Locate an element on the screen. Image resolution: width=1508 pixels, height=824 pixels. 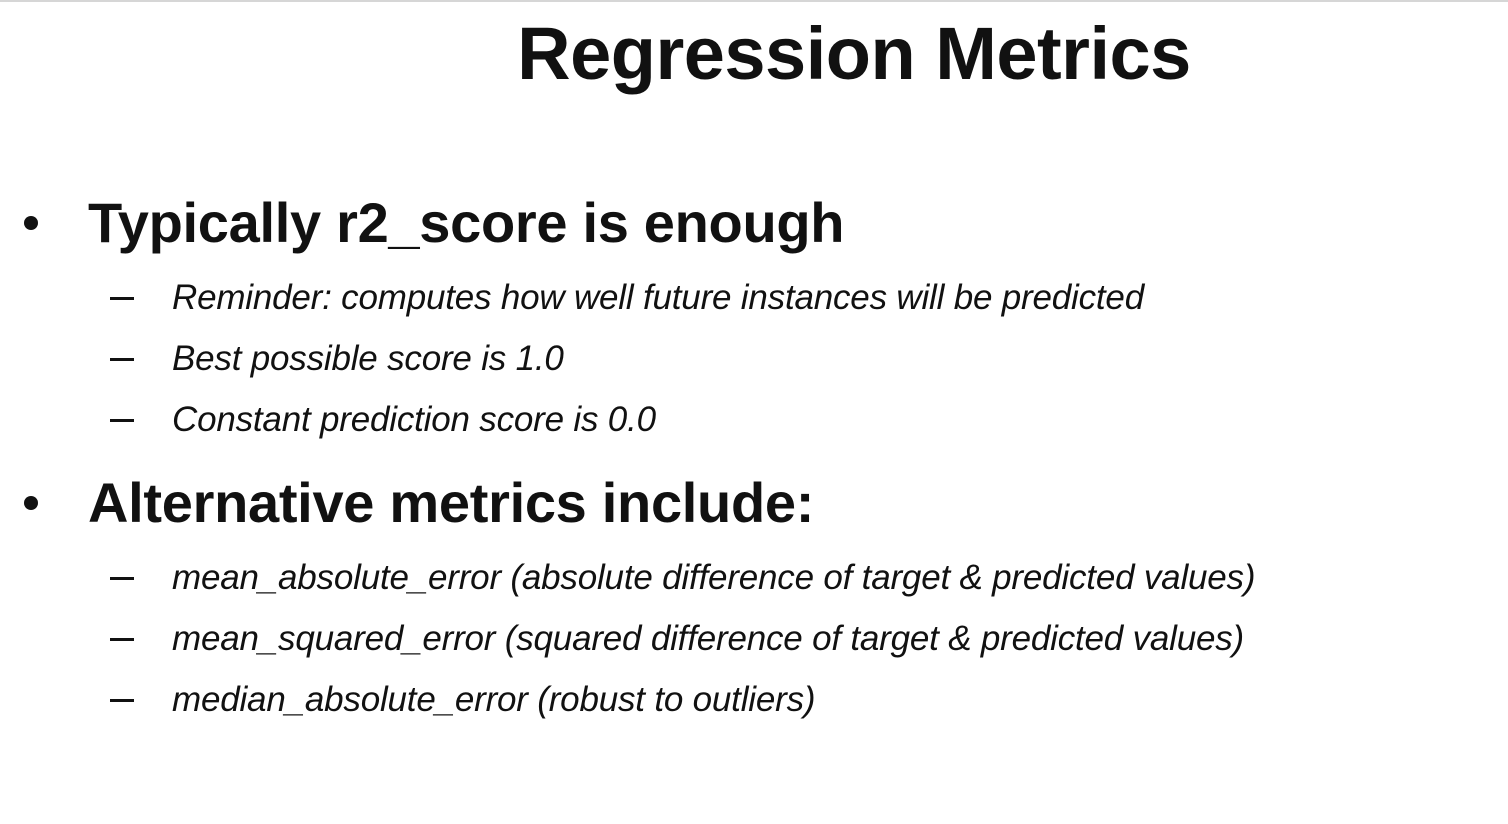
sub-bullet-text: Best possible score is 1.0 is located at coordinates (368, 358).